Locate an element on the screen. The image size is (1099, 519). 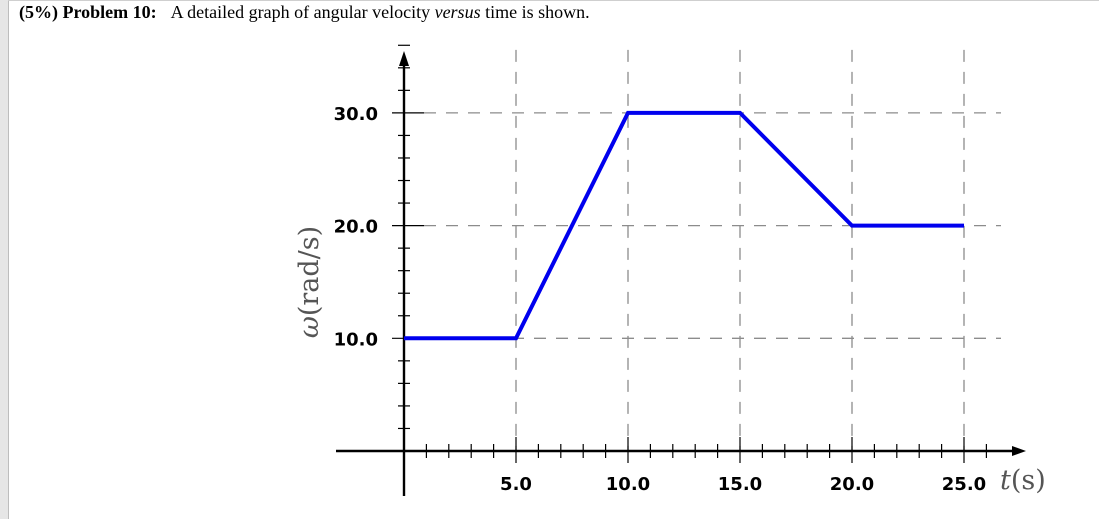
x-tick-label: 15.0 is located at coordinates (740, 484).